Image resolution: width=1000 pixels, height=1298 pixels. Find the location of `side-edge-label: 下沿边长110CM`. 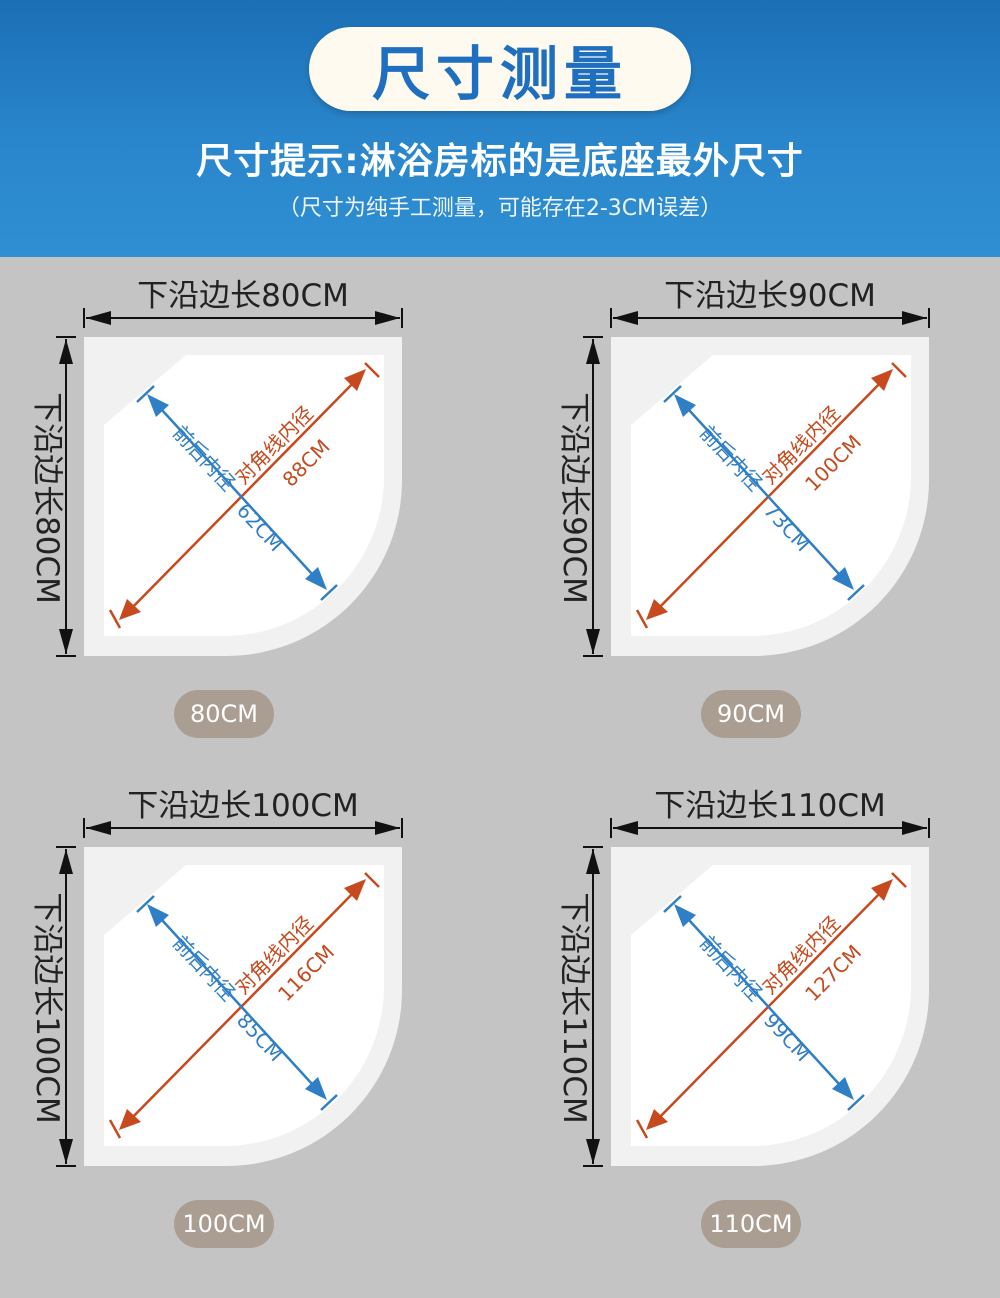

side-edge-label: 下沿边长110CM is located at coordinates (574, 1008).